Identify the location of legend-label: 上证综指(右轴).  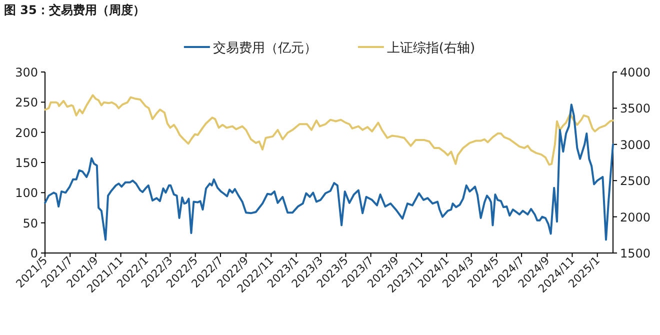
(431, 48).